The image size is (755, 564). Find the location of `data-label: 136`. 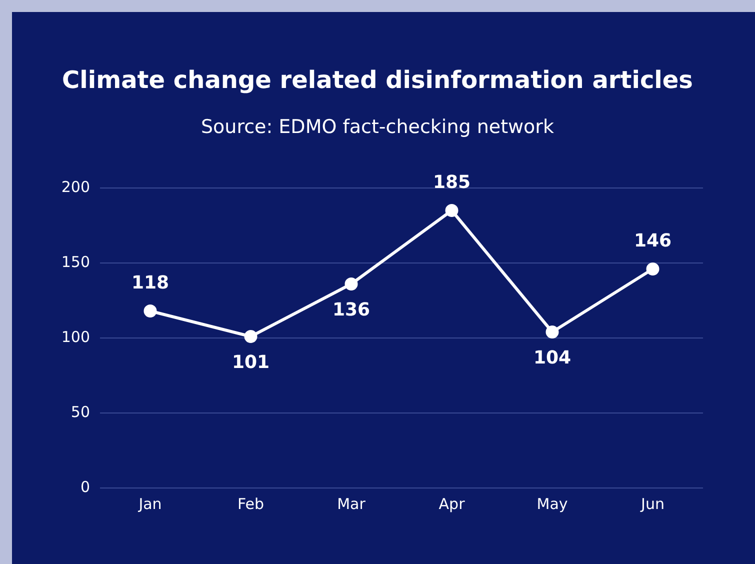

data-label: 136 is located at coordinates (351, 310).